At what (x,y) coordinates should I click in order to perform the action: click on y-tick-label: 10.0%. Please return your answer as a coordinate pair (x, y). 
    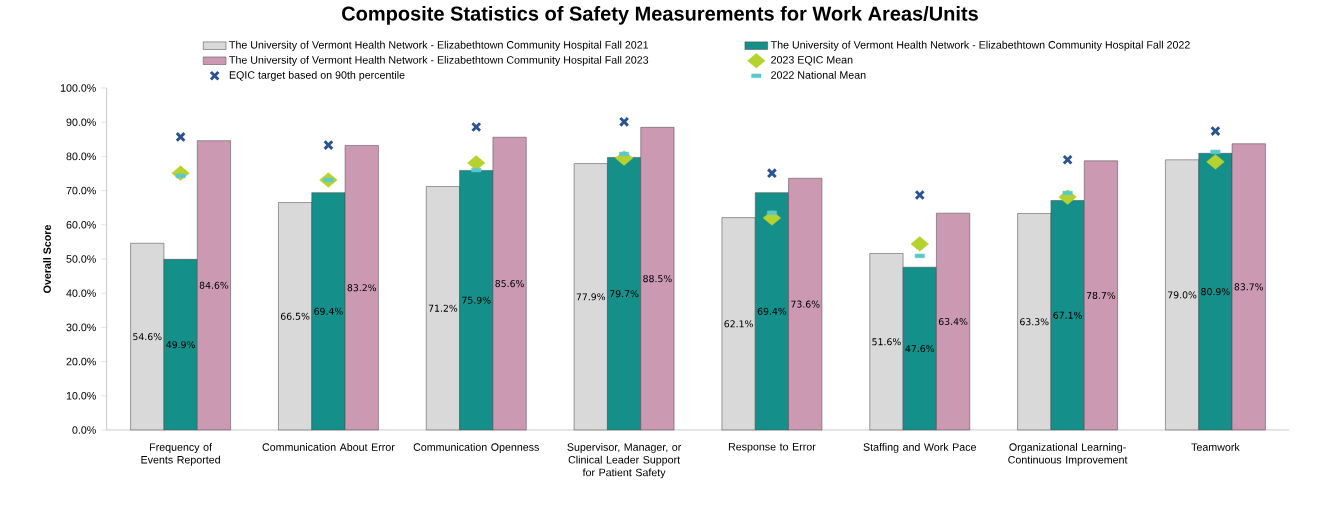
    Looking at the image, I should click on (81, 396).